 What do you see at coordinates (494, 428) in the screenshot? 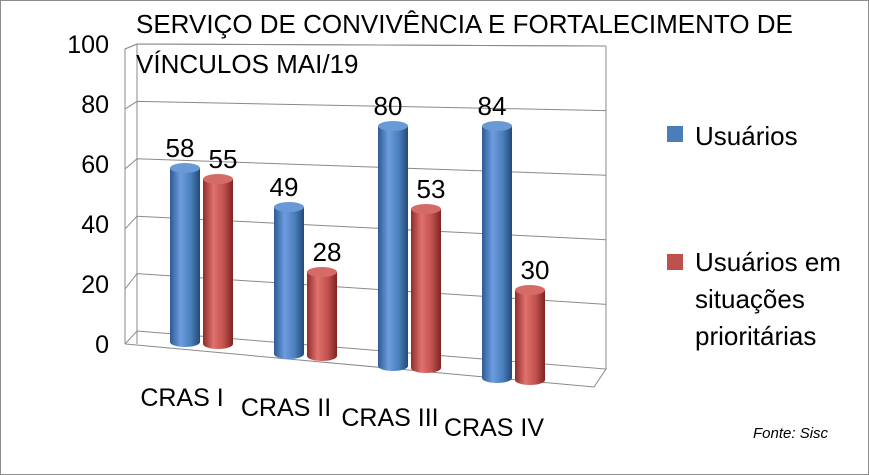
I see `category-label: CRAS IV` at bounding box center [494, 428].